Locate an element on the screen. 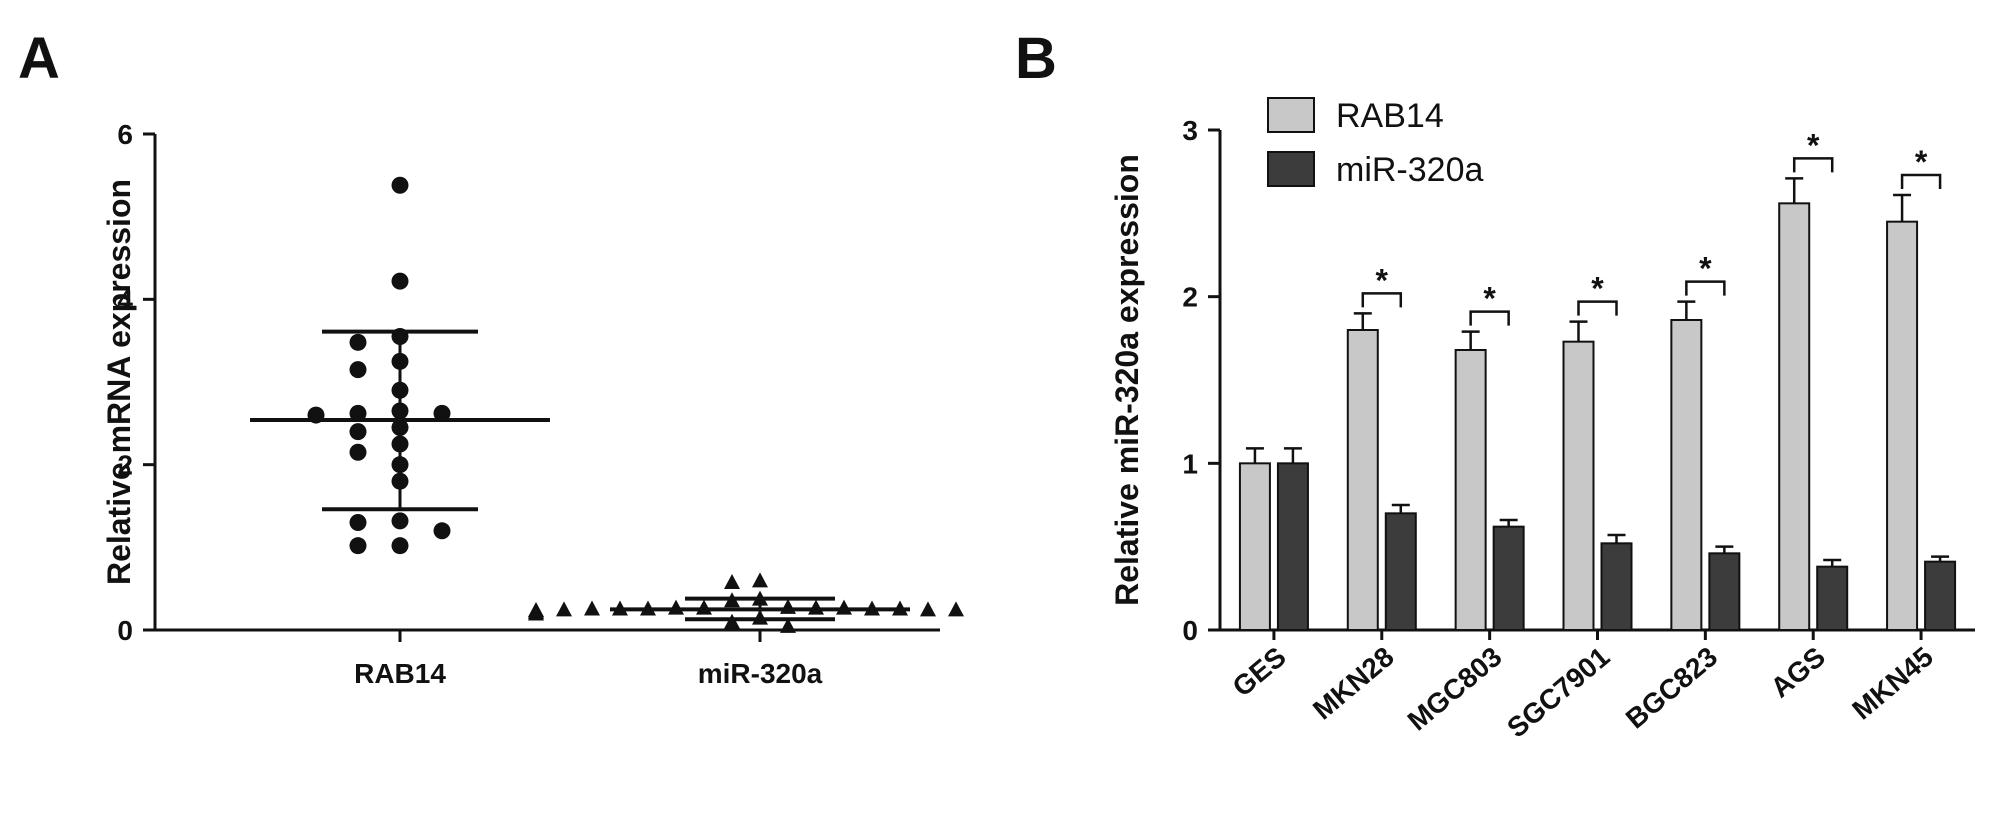 The image size is (1996, 834). chart-a-y-tick-label: 4 is located at coordinates (125, 299).